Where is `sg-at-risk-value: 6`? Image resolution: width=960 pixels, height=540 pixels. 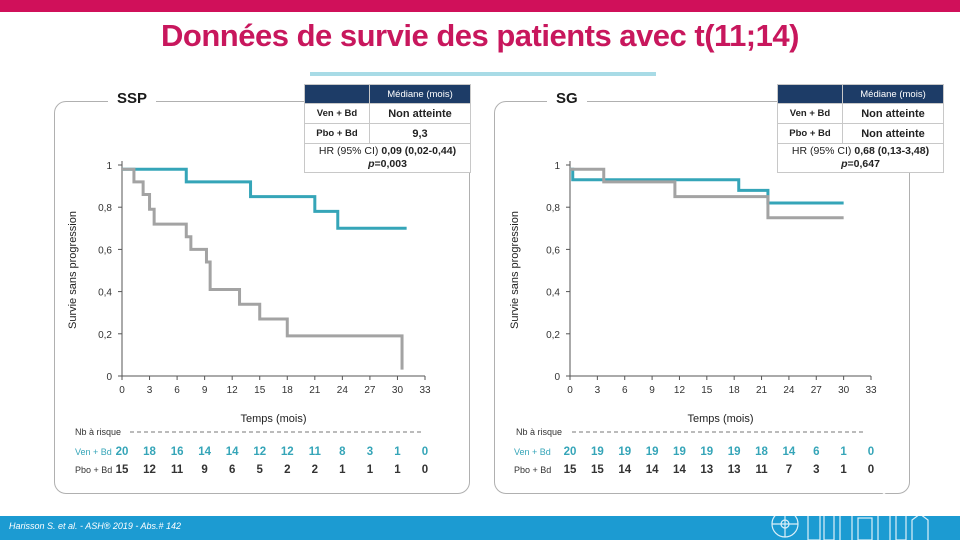
sg-at-risk-value: 6 is located at coordinates (816, 452).